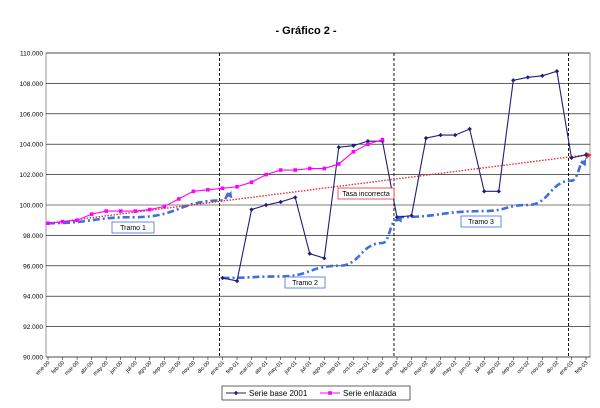 The image size is (600, 408). What do you see at coordinates (32, 175) in the screenshot?
I see `y-tick-label: 102.000` at bounding box center [32, 175].